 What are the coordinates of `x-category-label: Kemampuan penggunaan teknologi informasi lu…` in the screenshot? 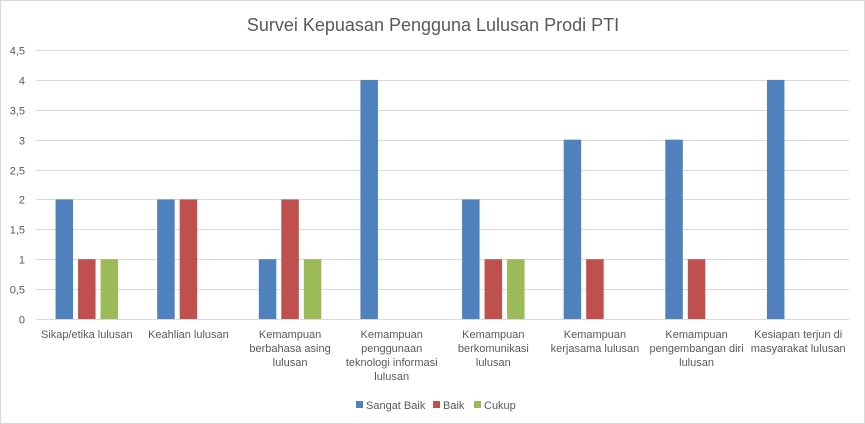 It's located at (392, 356).